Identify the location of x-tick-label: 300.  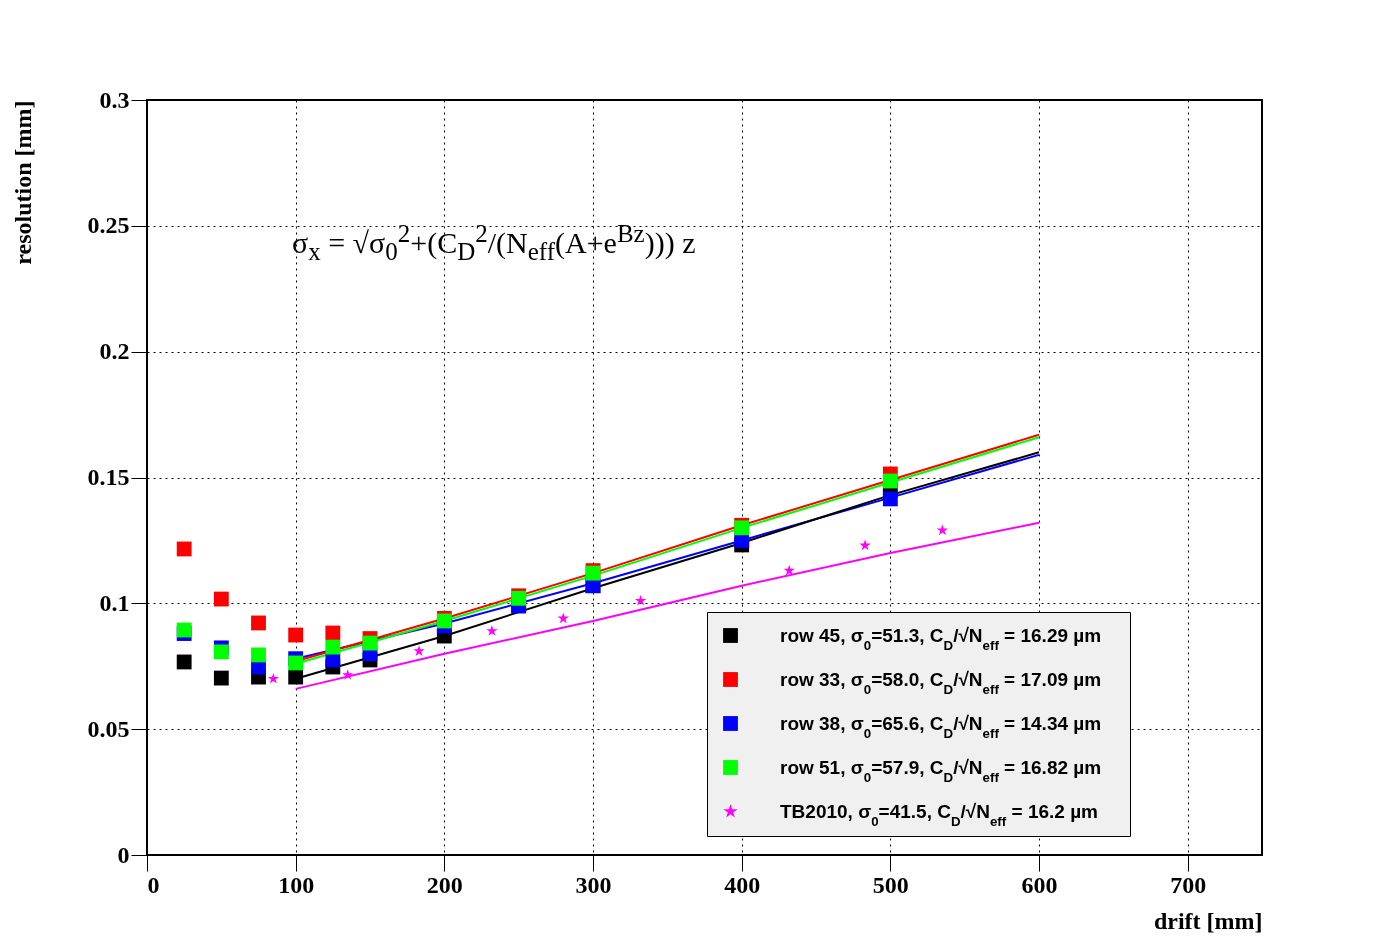
(593, 884).